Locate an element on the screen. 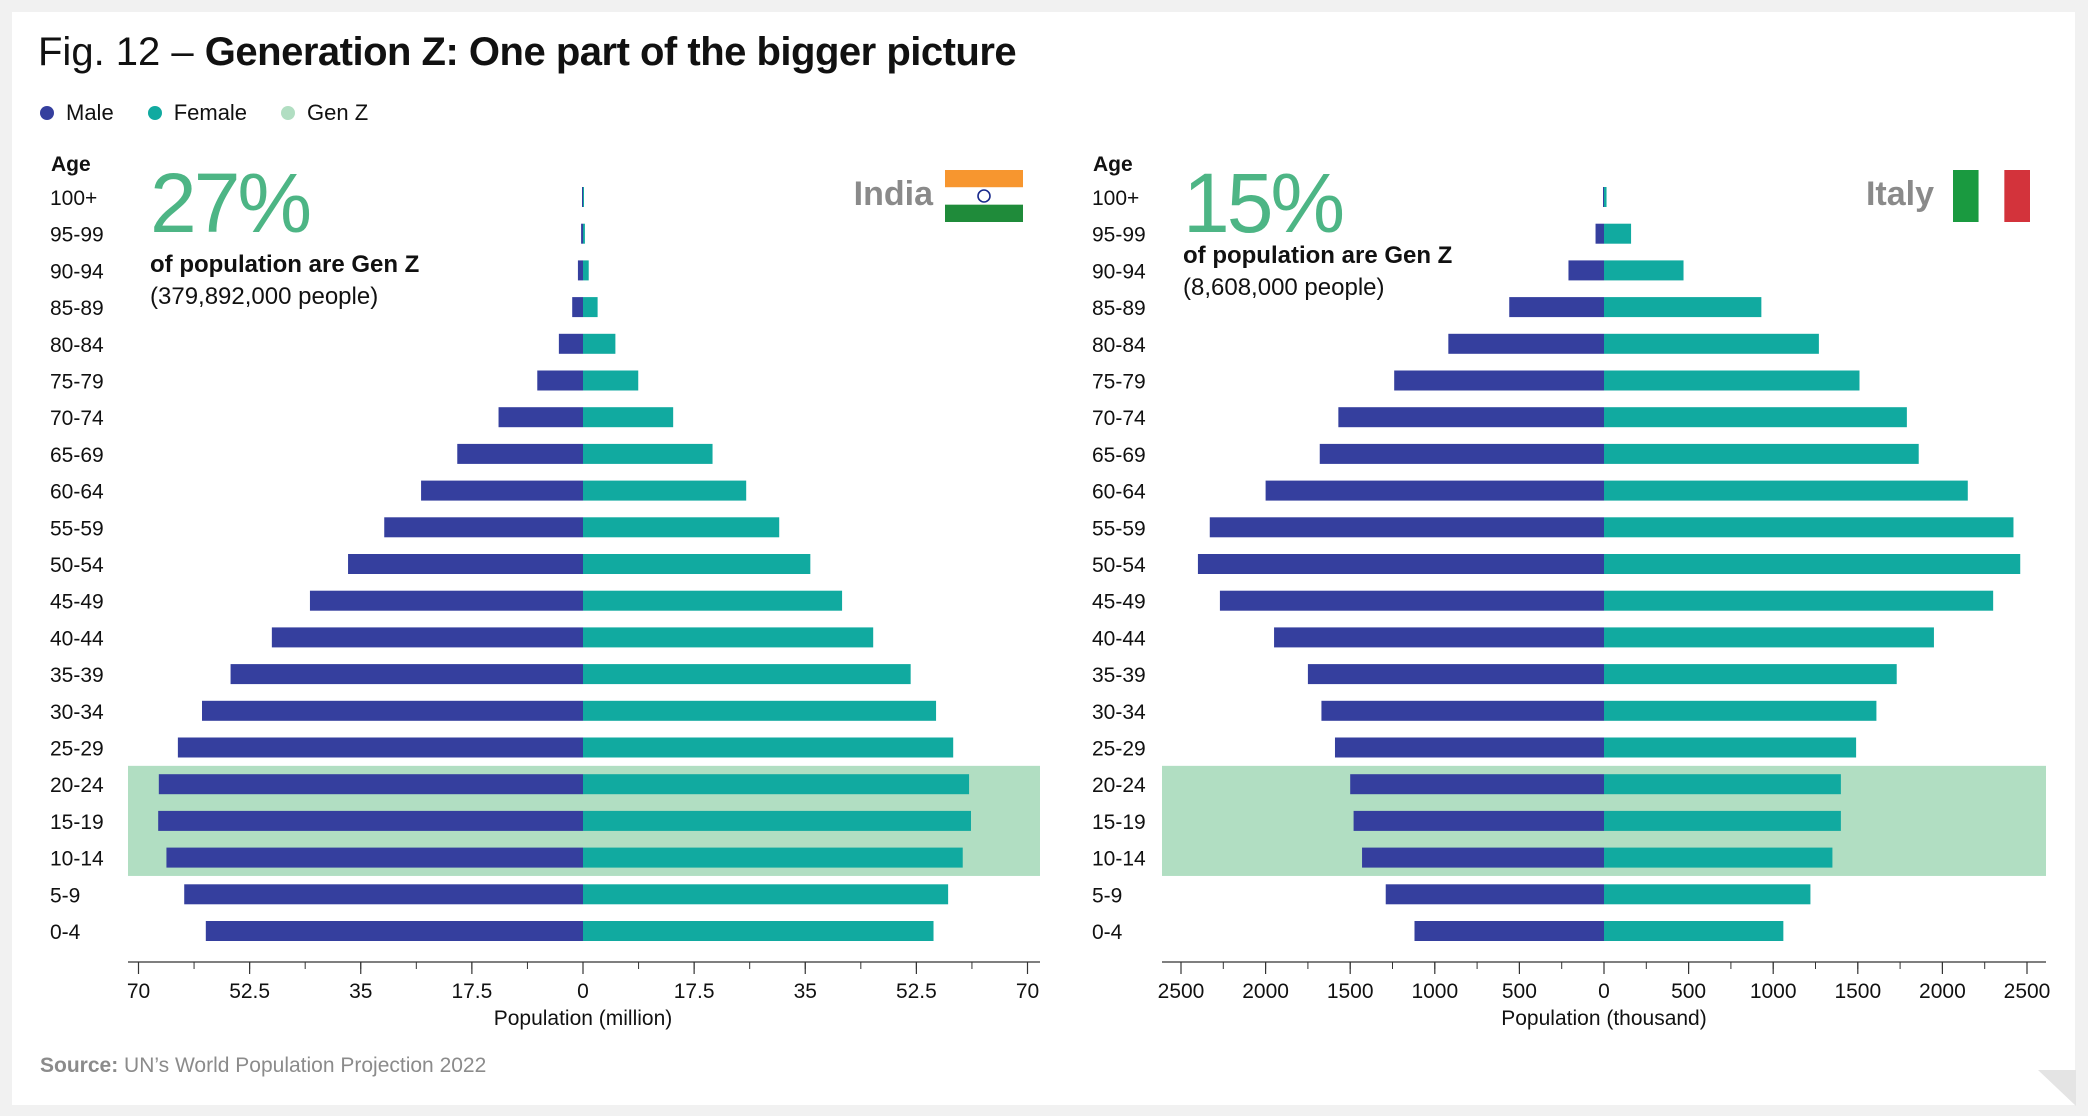 This screenshot has height=1116, width=2088. italy-age-label: 100+ is located at coordinates (1115, 198).